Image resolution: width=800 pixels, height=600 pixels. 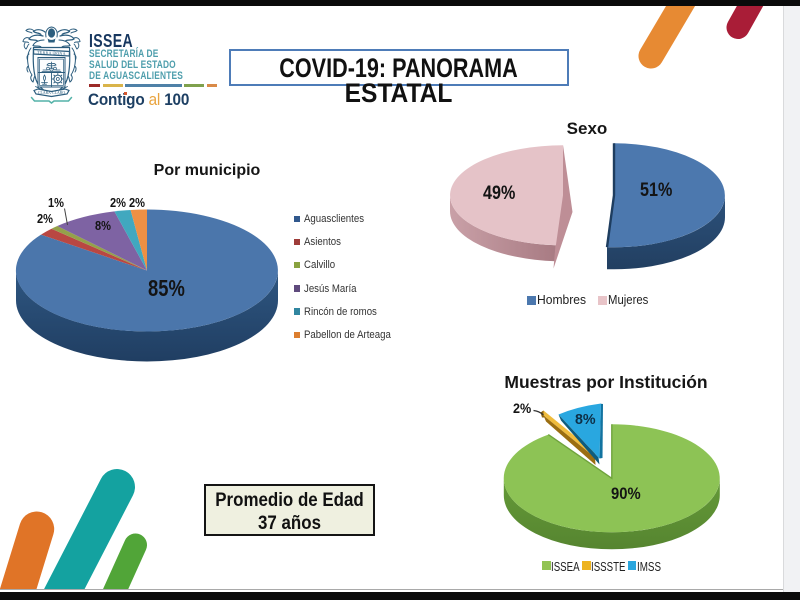 I want to click on svg-text: CLARA·CLARO, so click(x=51, y=93).